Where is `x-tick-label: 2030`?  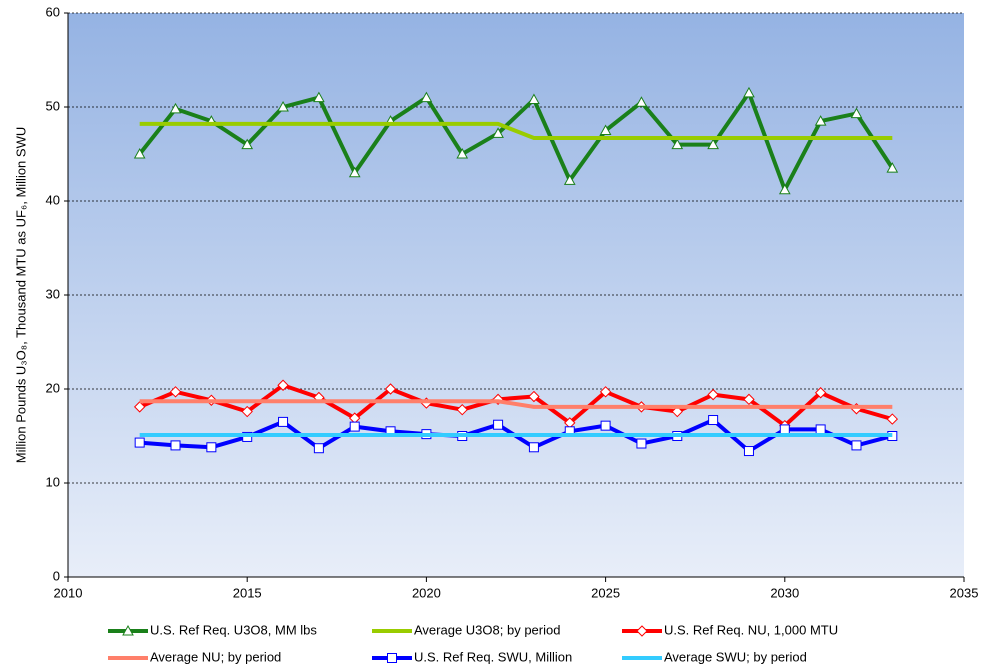 x-tick-label: 2030 is located at coordinates (784, 592).